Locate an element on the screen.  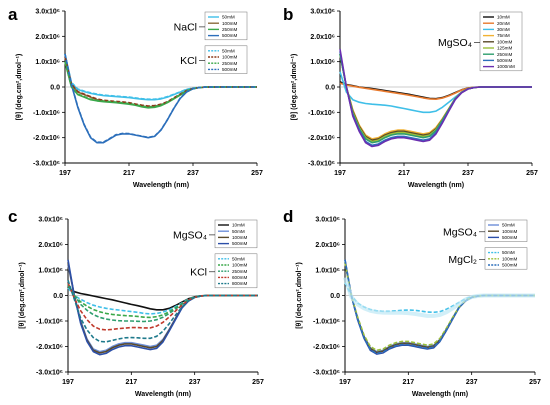
panel-letter: a is located at coordinates (13, 14).